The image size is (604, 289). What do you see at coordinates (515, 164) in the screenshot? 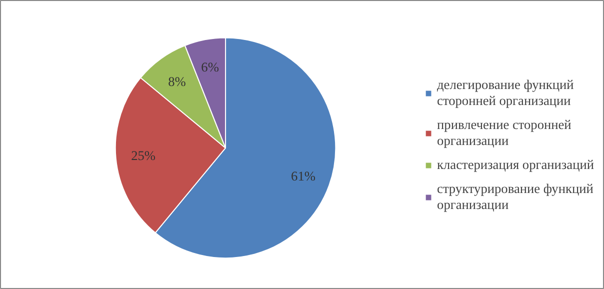
I see `legend-label: кластеризация организаций` at bounding box center [515, 164].